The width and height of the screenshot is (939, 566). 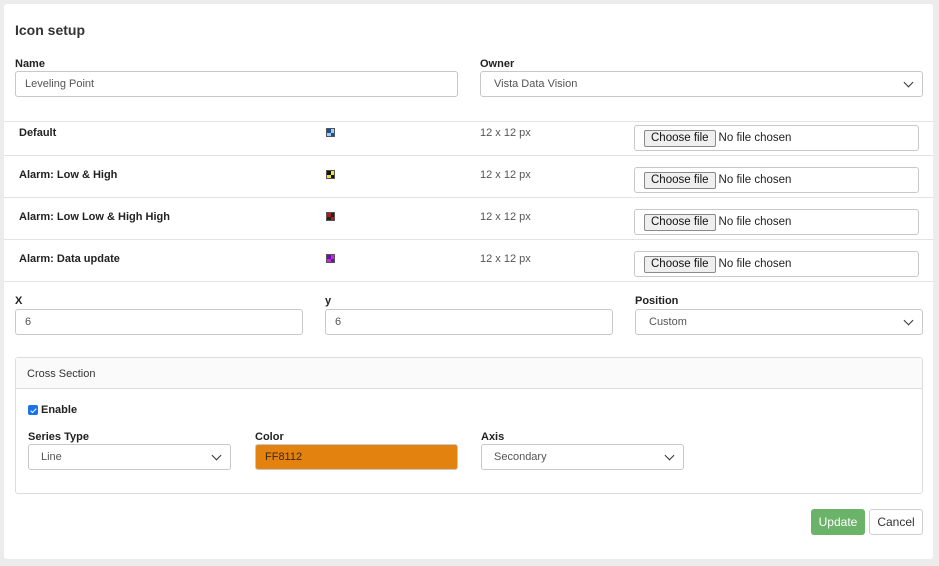 What do you see at coordinates (159, 322) in the screenshot?
I see `x-input: 6` at bounding box center [159, 322].